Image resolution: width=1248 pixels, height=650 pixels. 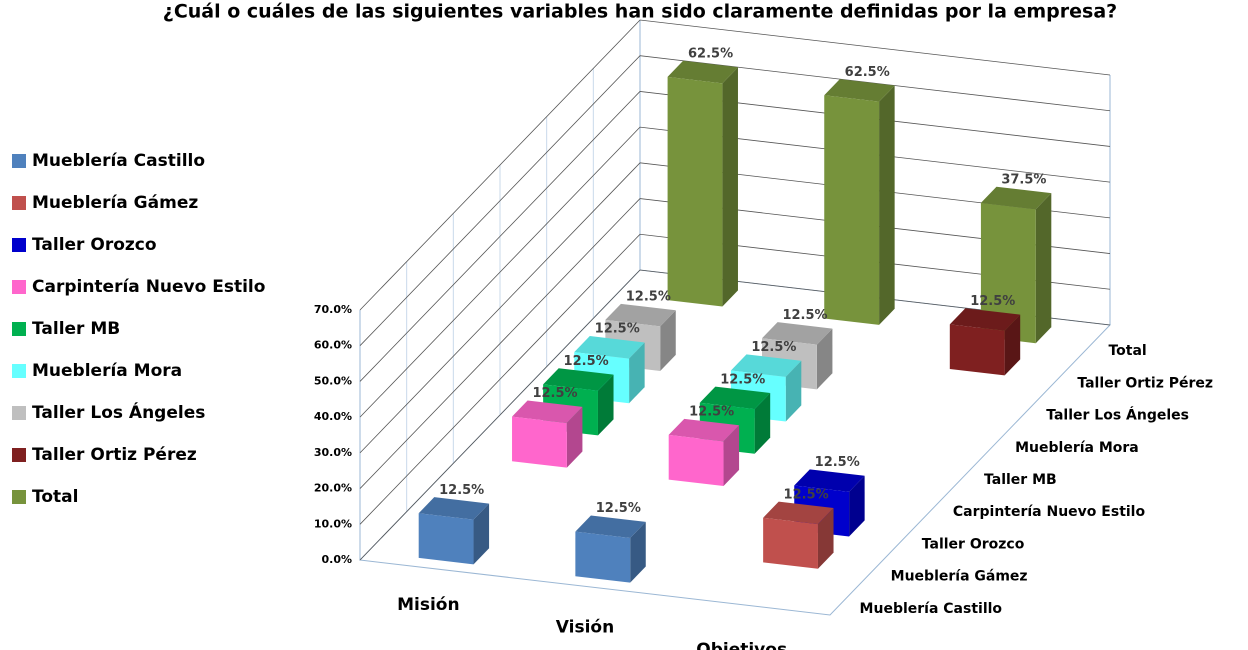 I want to click on depth-tick-label: Taller Orozco, so click(x=973, y=544).